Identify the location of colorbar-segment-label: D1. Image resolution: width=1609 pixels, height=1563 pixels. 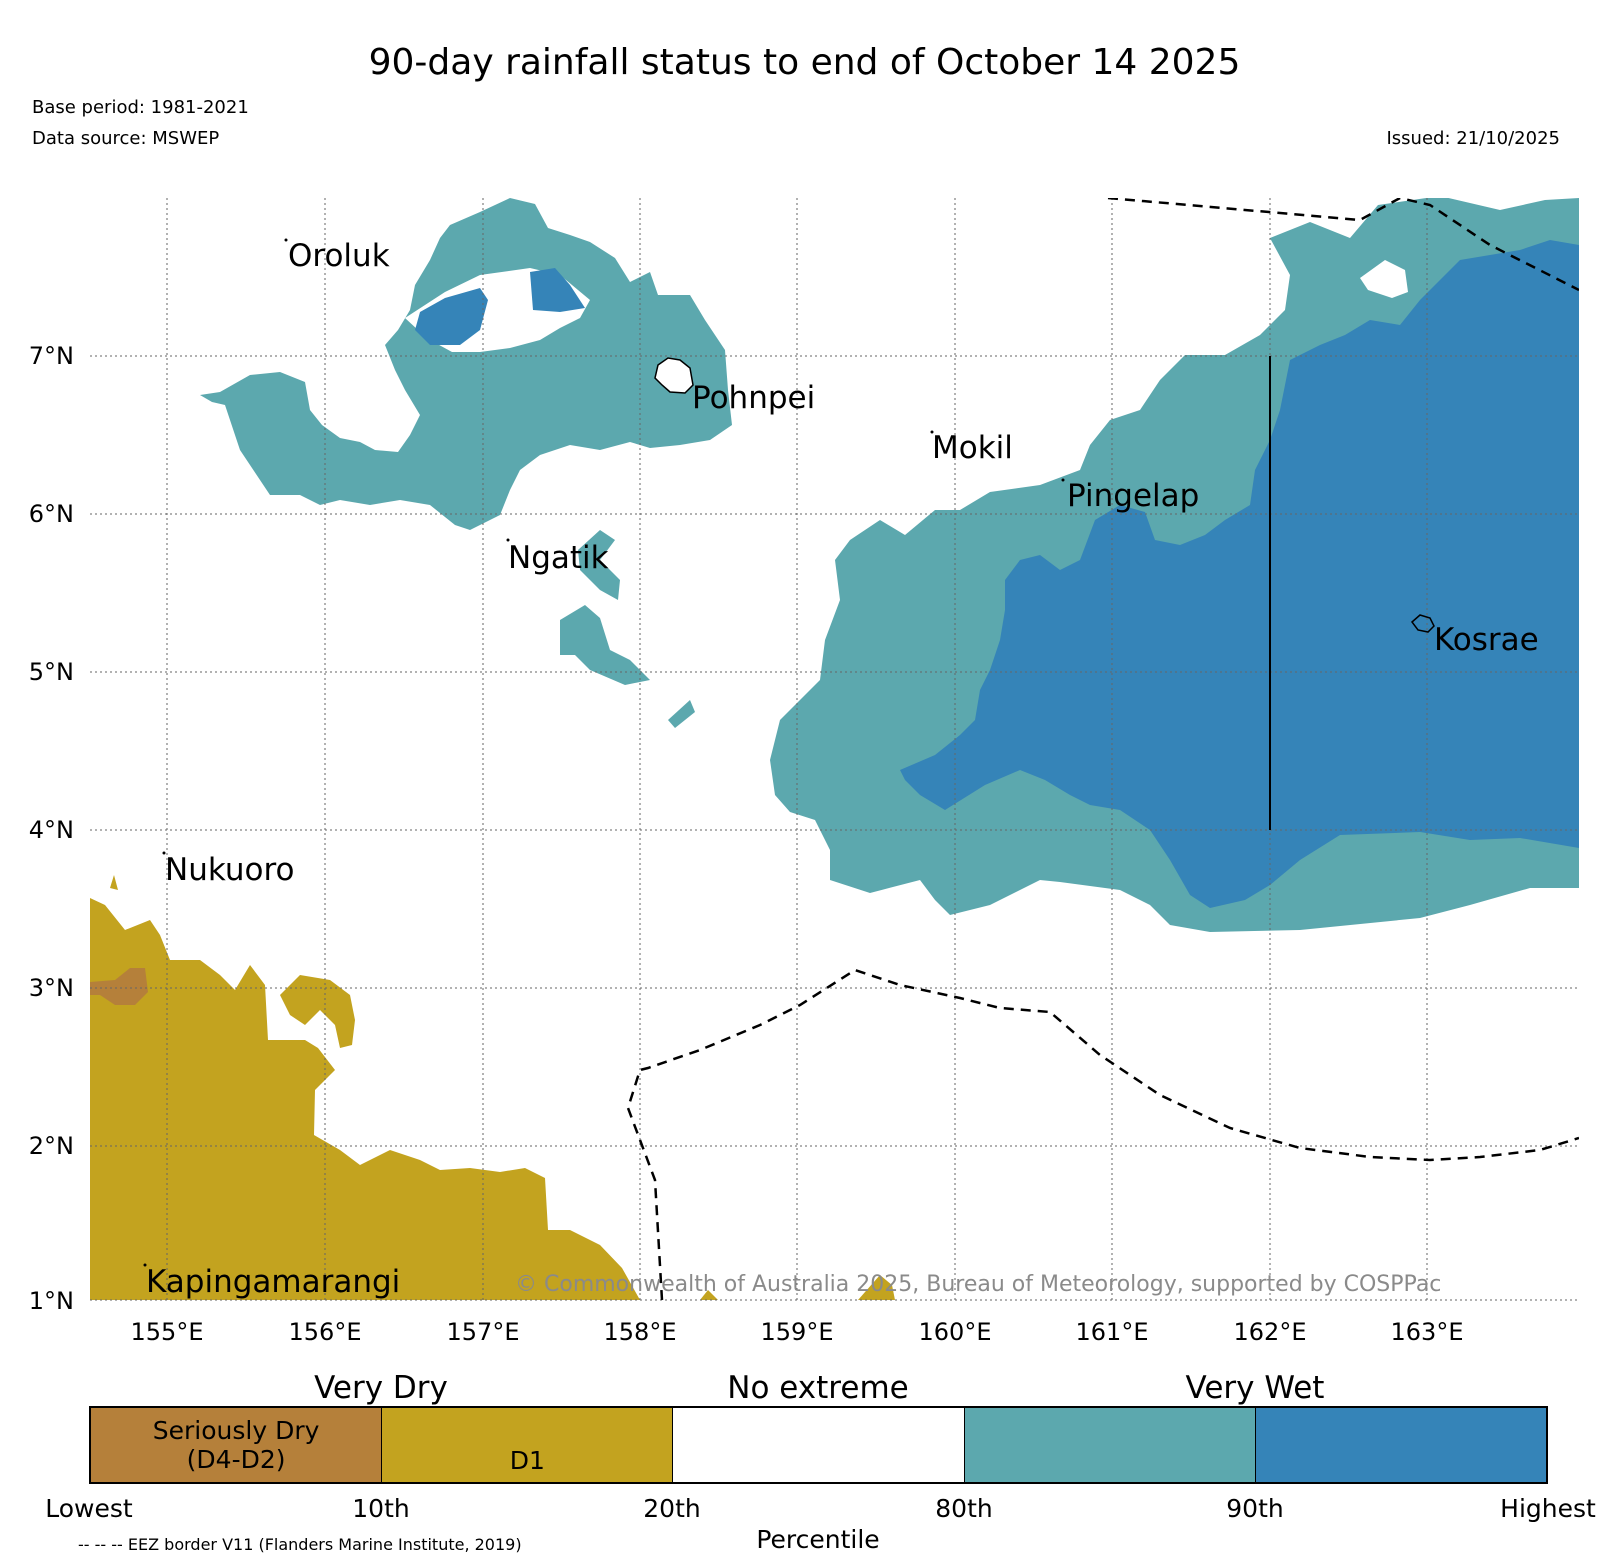
(527, 1460).